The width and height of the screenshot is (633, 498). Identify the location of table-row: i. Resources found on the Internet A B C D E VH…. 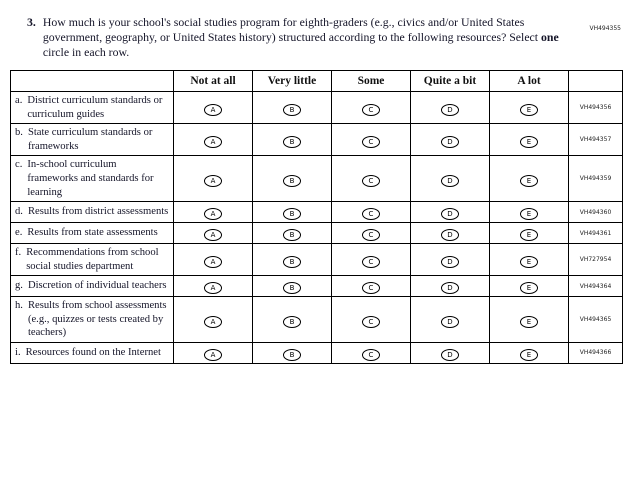
(316, 352).